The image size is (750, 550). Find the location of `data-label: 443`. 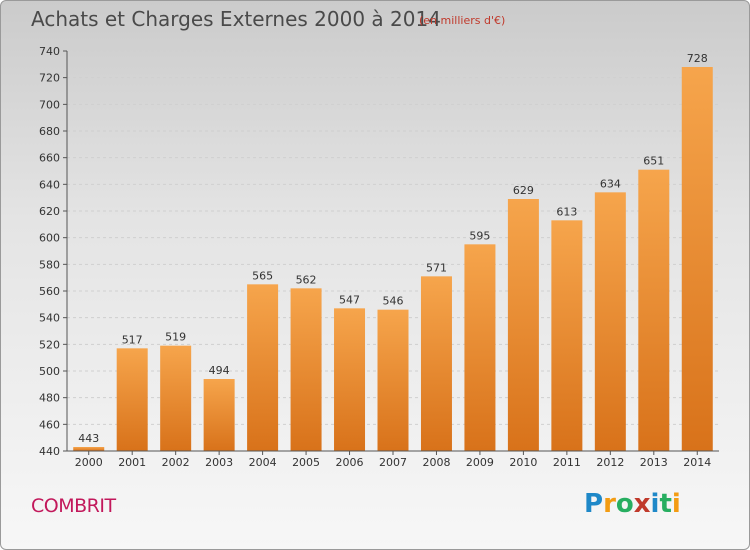

data-label: 443 is located at coordinates (88, 438).